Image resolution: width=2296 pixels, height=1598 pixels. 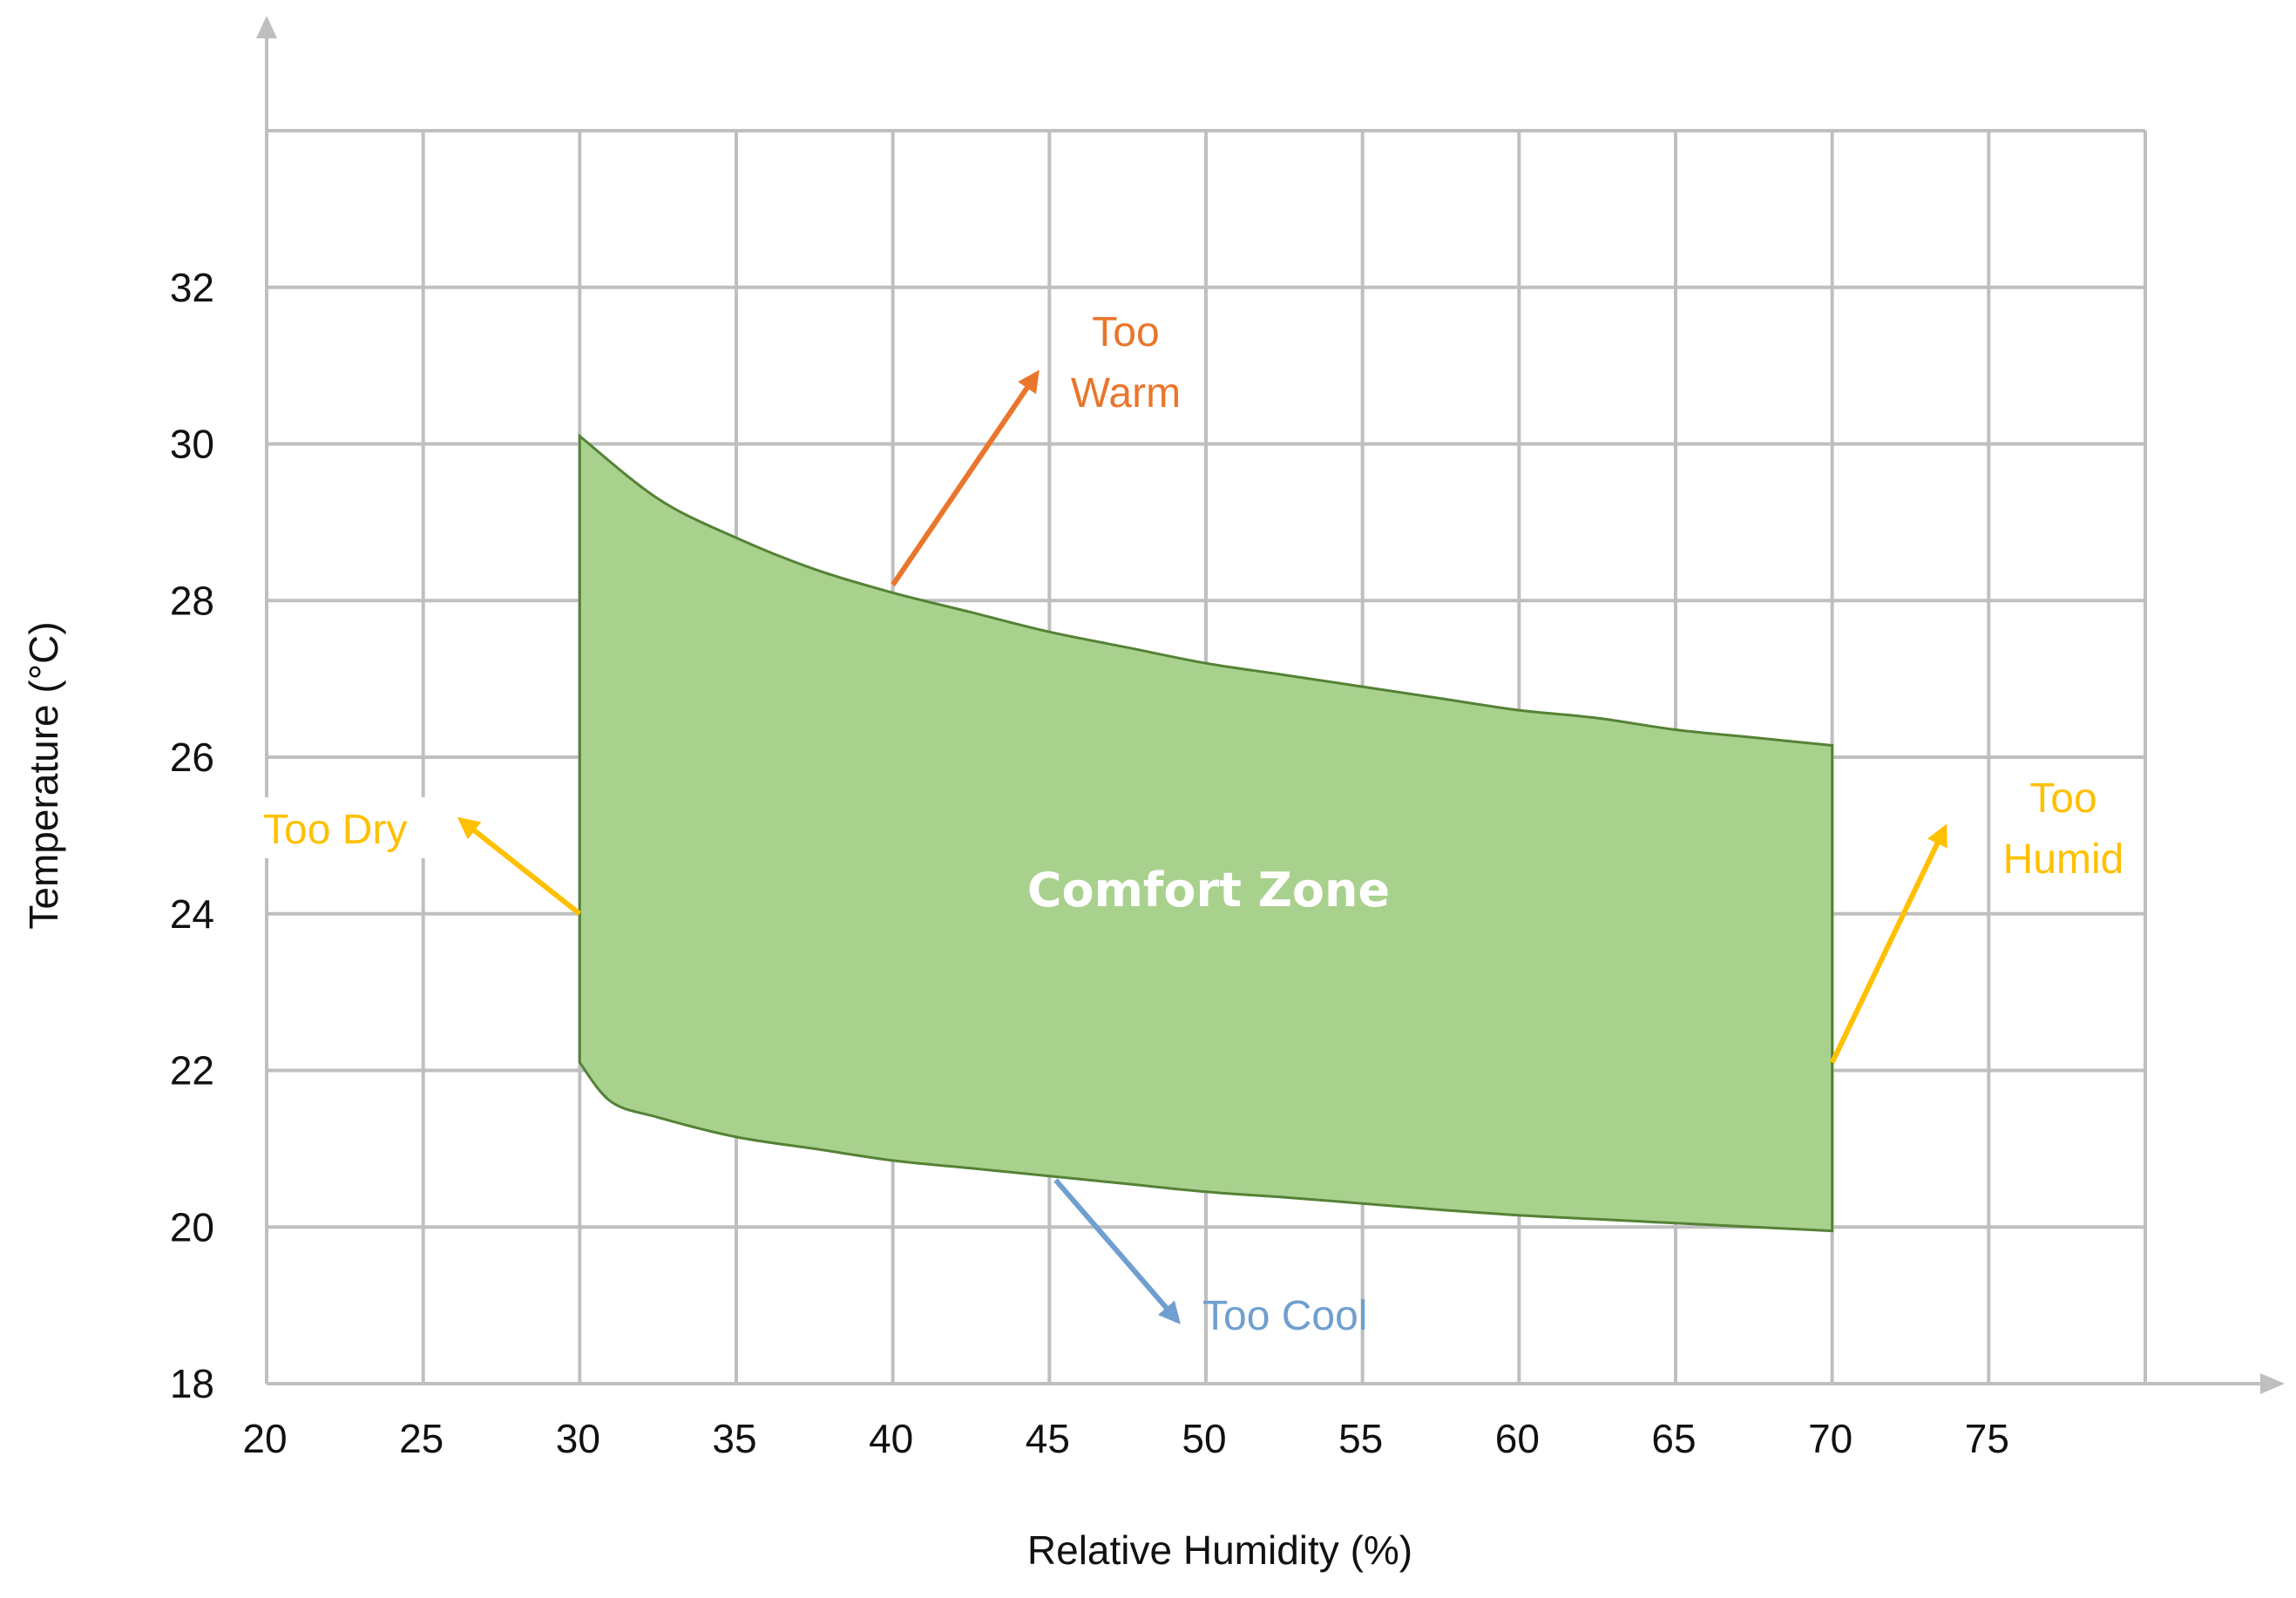 I want to click on y-tick-label-30: 30, so click(x=192, y=444).